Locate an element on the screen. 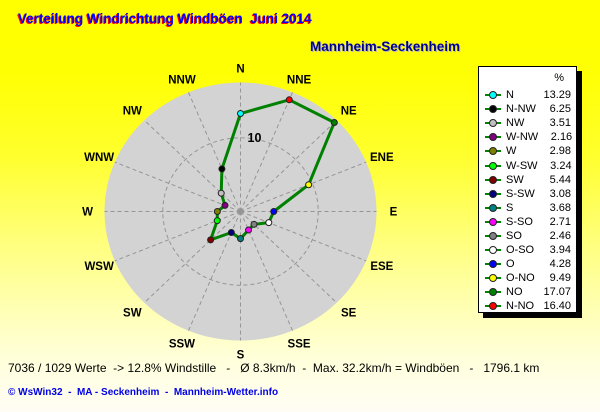  legend-label: S-SW is located at coordinates (520, 193).